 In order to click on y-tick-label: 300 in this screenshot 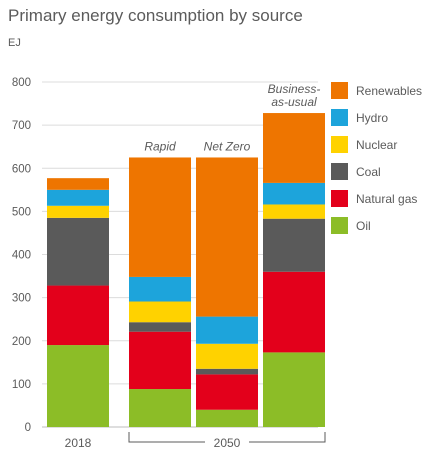, I will do `click(21, 299)`.